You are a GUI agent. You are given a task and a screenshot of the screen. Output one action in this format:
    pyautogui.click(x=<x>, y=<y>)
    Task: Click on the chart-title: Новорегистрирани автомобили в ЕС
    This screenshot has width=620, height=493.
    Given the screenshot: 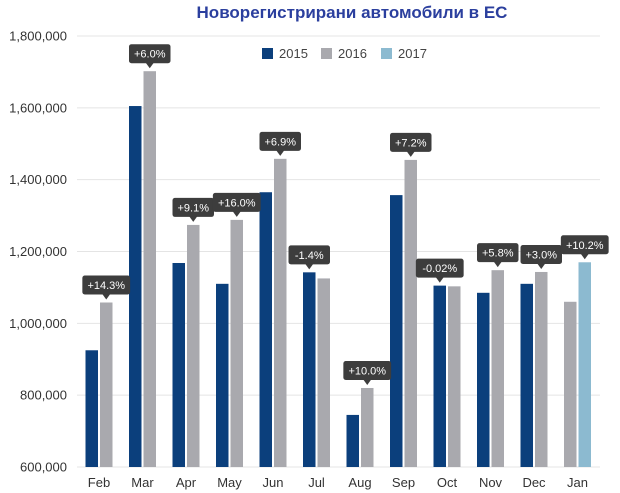 What is the action you would take?
    pyautogui.click(x=352, y=12)
    